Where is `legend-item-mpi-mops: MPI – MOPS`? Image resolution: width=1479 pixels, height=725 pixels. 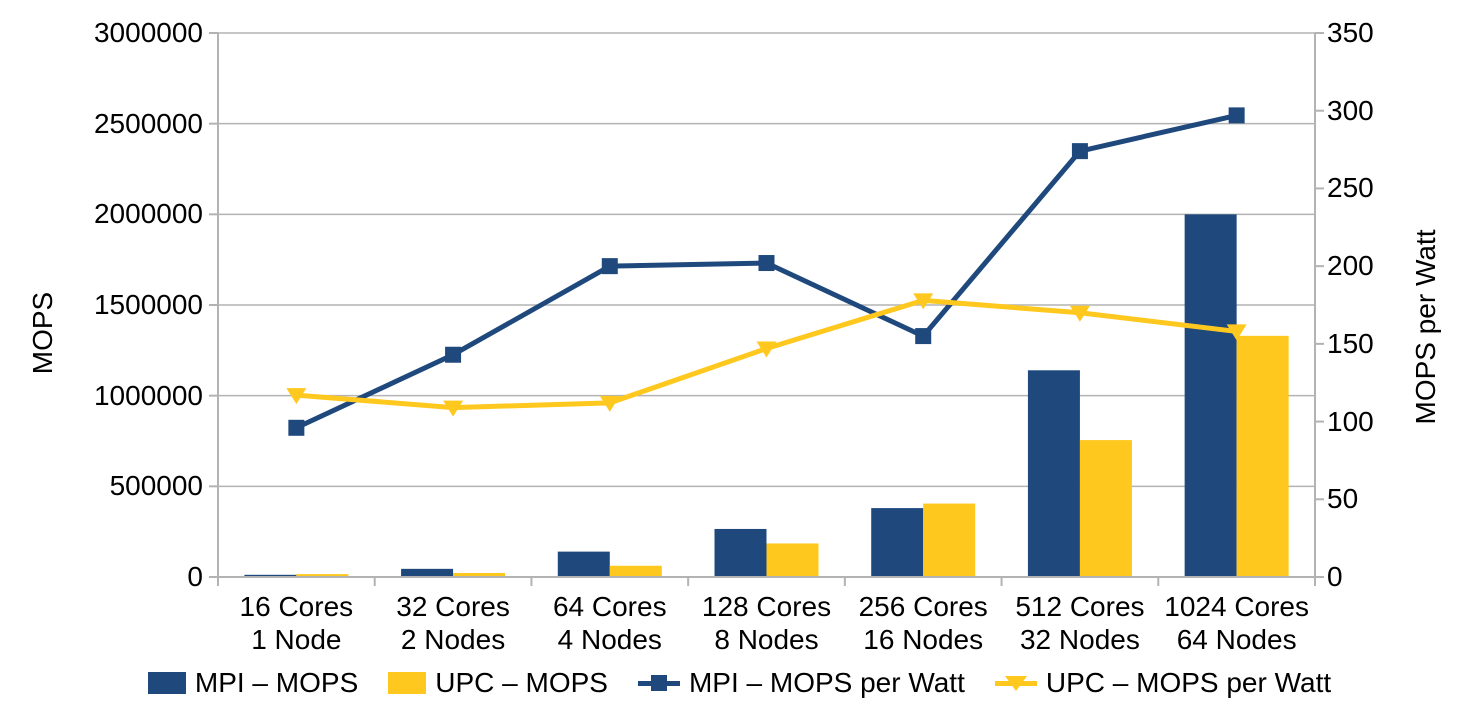
legend-item-mpi-mops: MPI – MOPS is located at coordinates (253, 683).